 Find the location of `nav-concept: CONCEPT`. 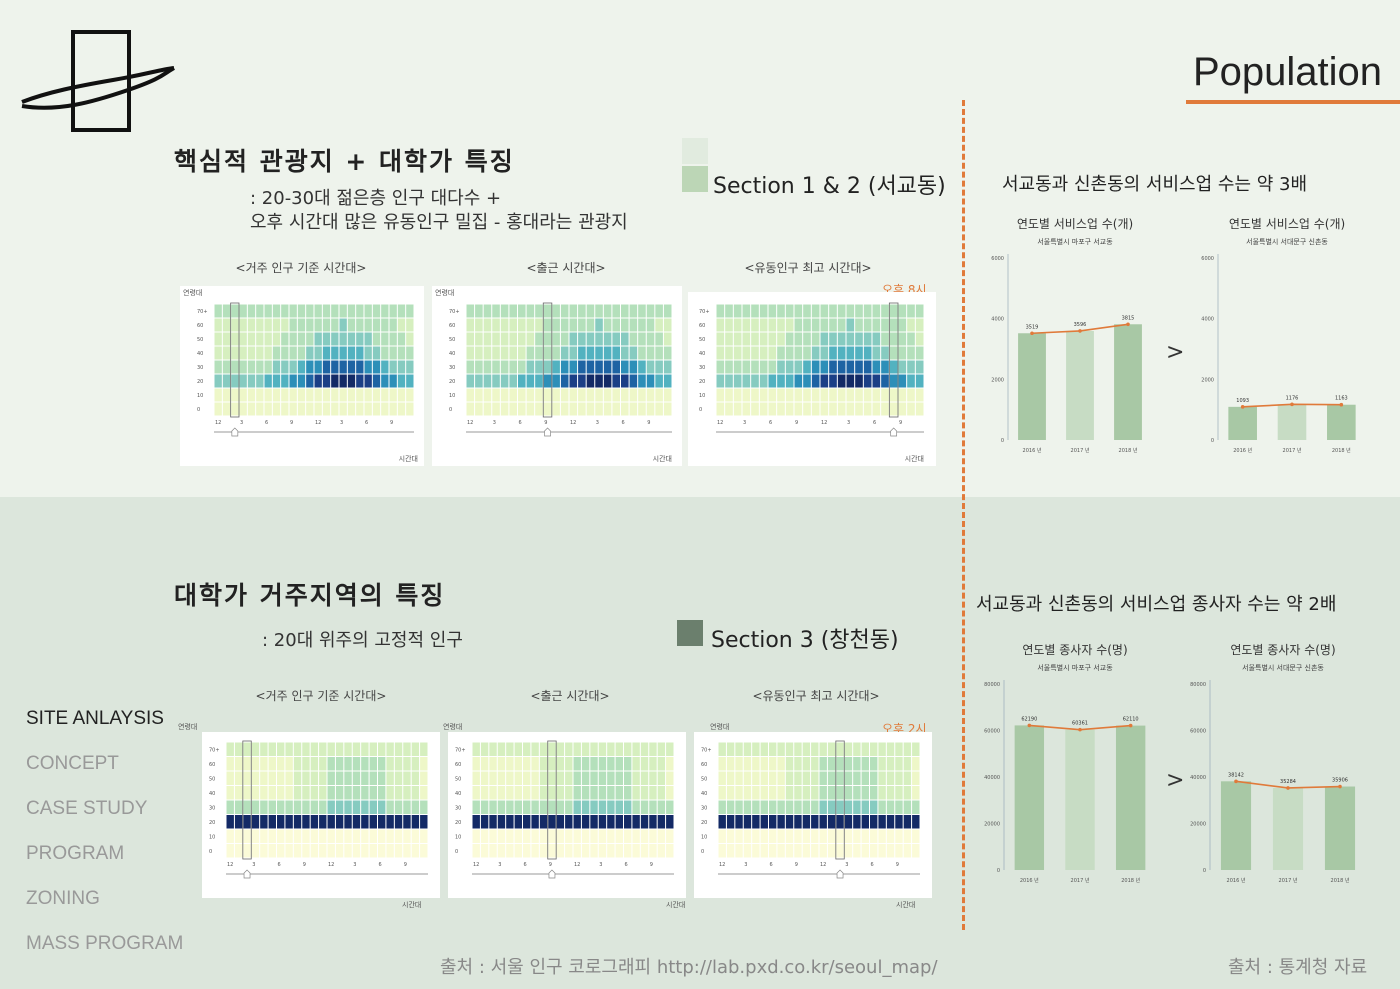

nav-concept: CONCEPT is located at coordinates (72, 763).